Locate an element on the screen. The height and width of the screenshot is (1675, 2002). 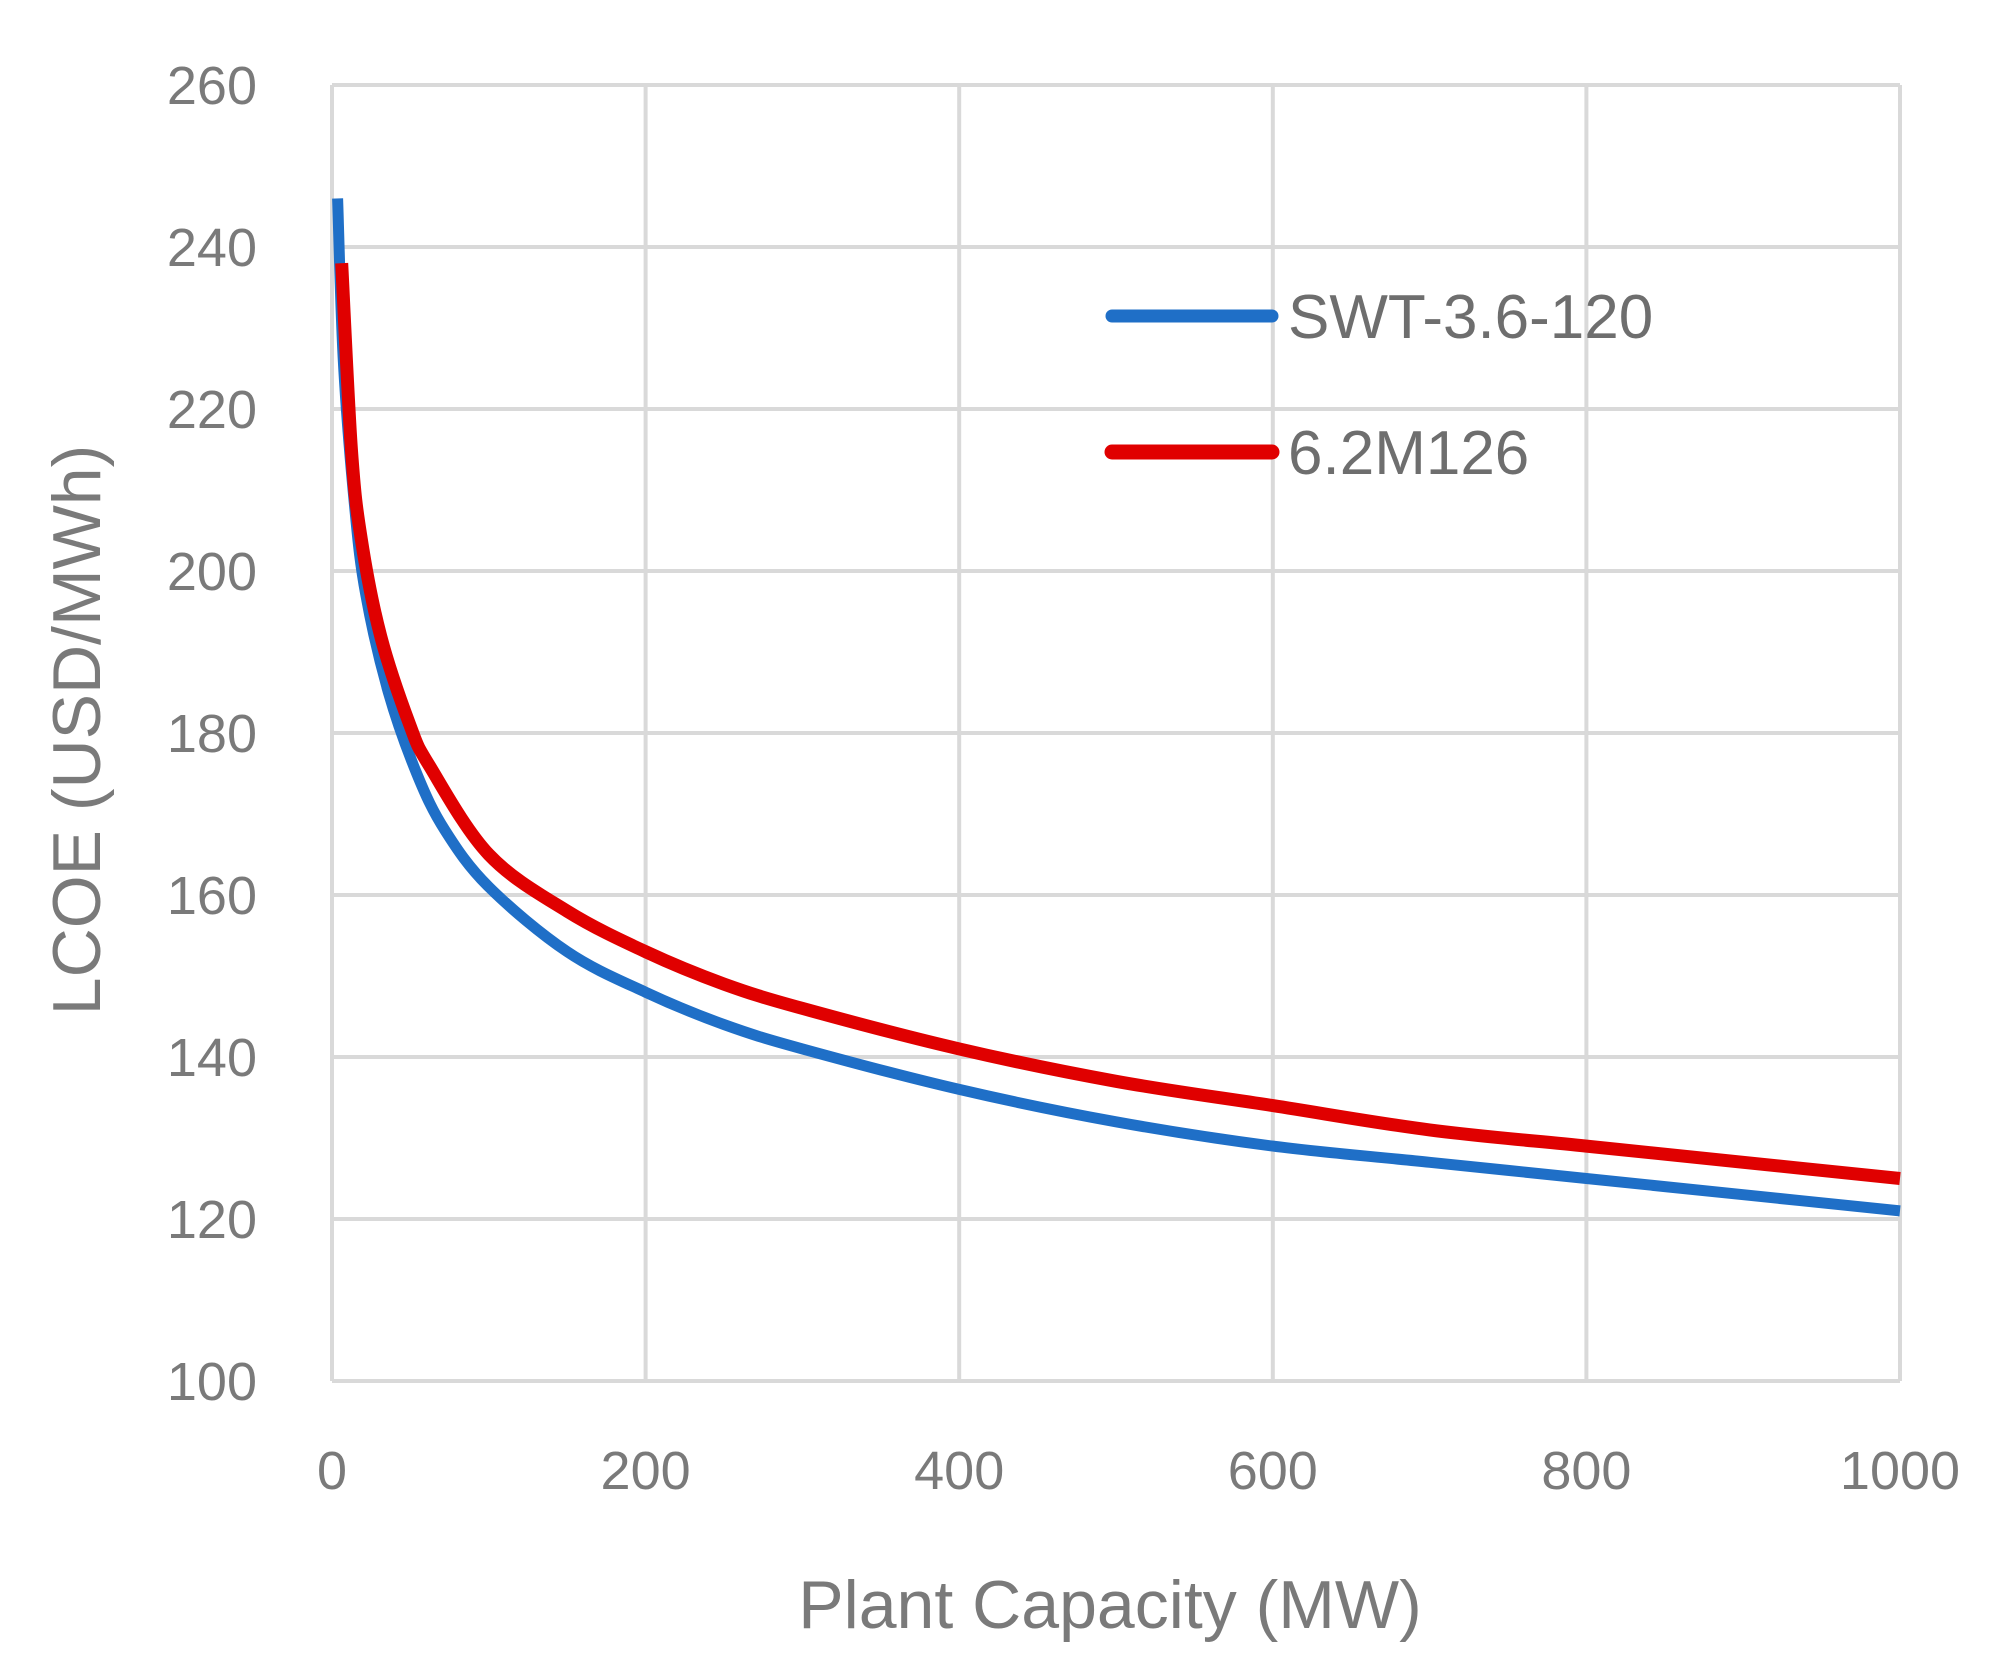
x-axis-title: Plant Capacity (MW) is located at coordinates (1109, 1605).